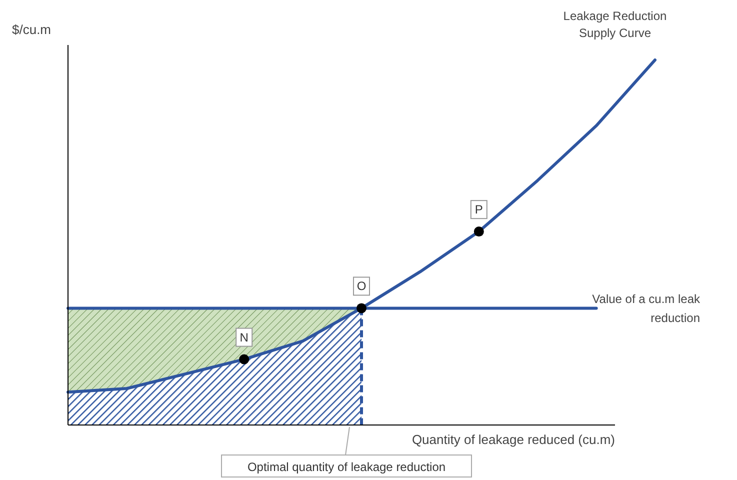 Image resolution: width=737 pixels, height=480 pixels. Describe the element at coordinates (615, 24) in the screenshot. I see `series-label: Leakage Reduction Supply Curve` at that location.